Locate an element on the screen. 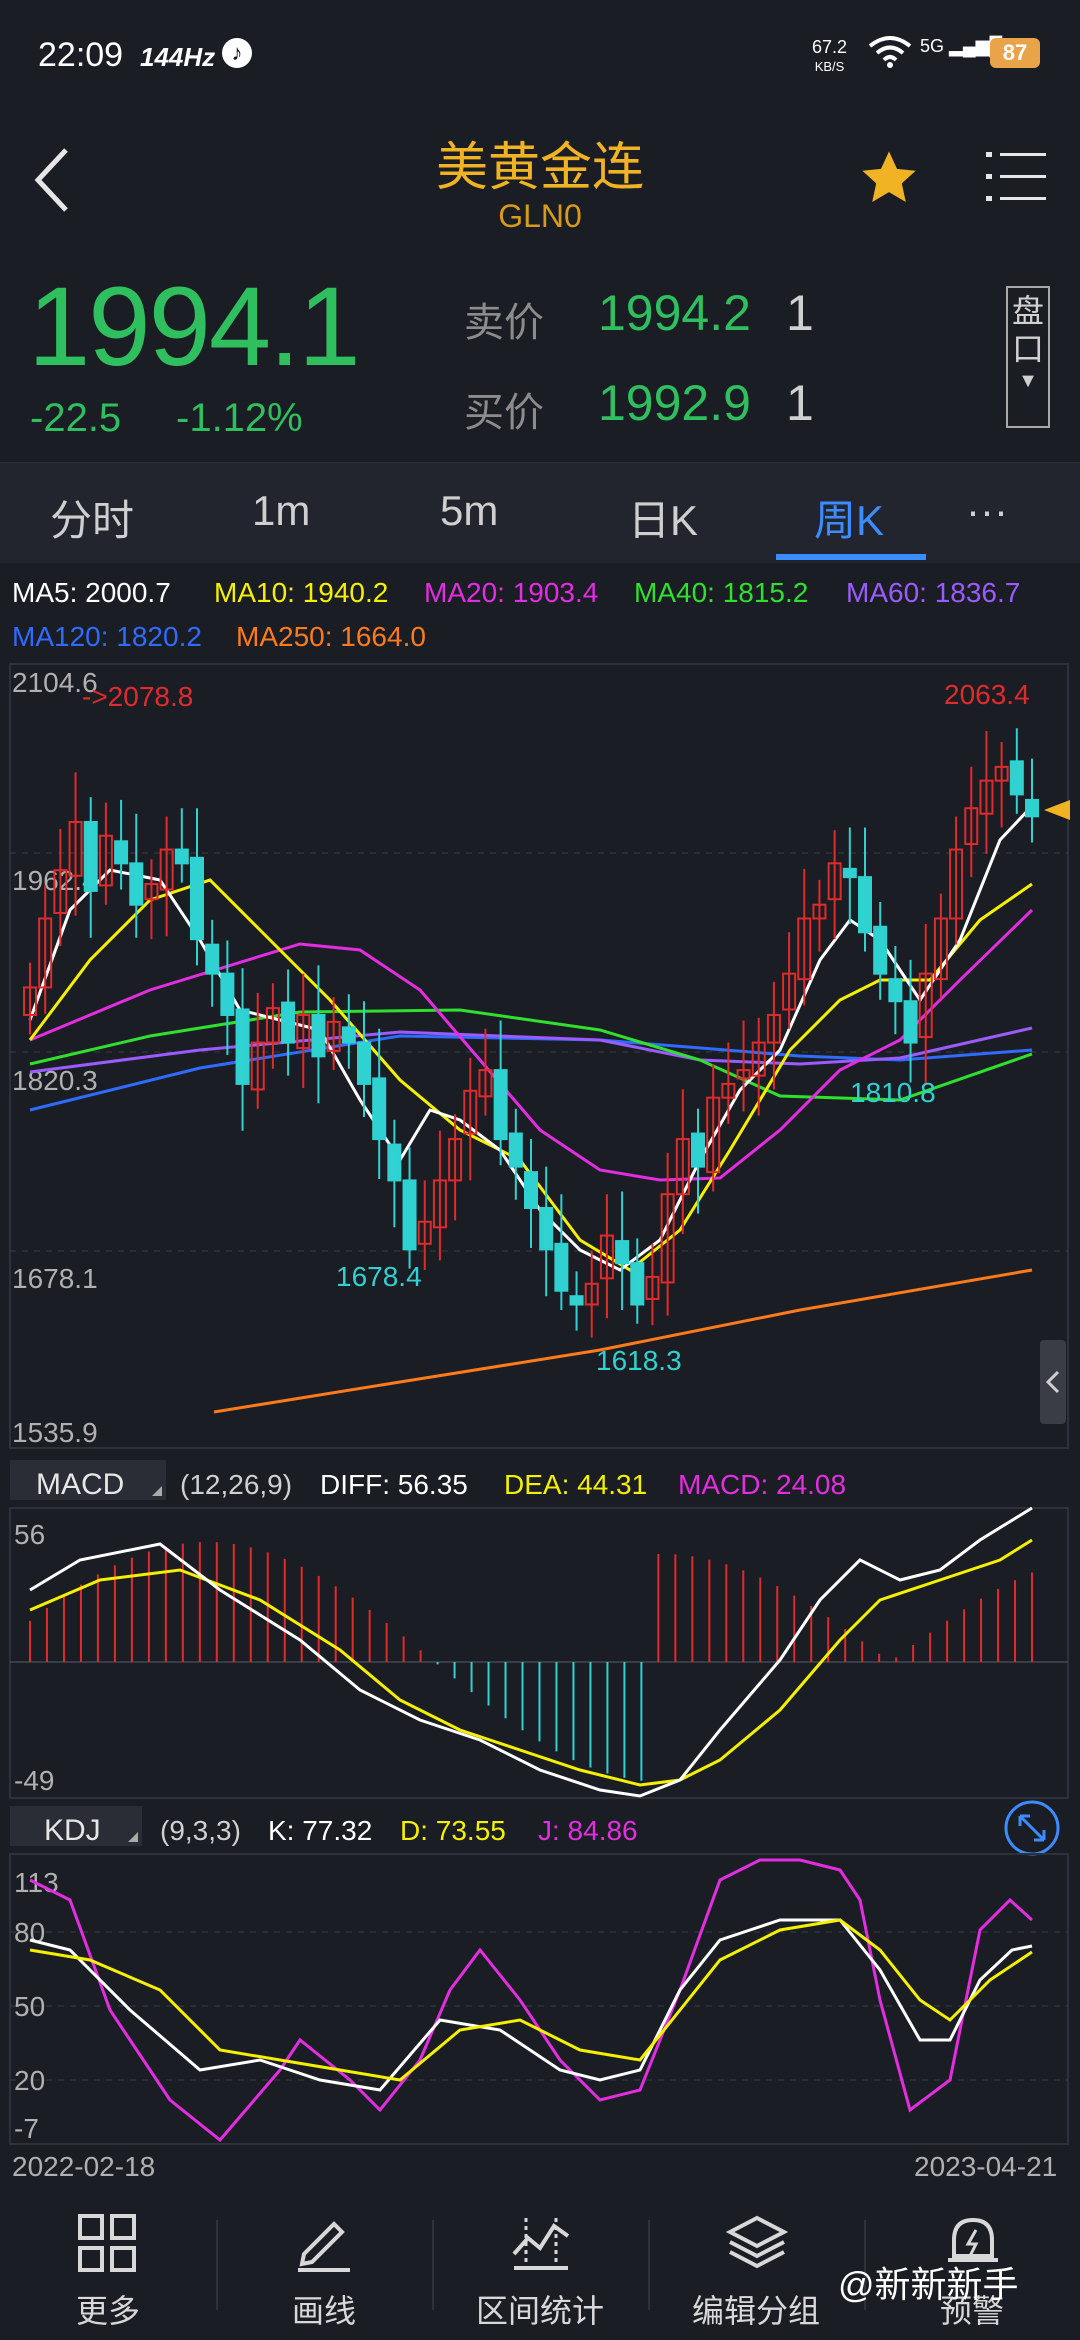  back-icon is located at coordinates (54, 180).